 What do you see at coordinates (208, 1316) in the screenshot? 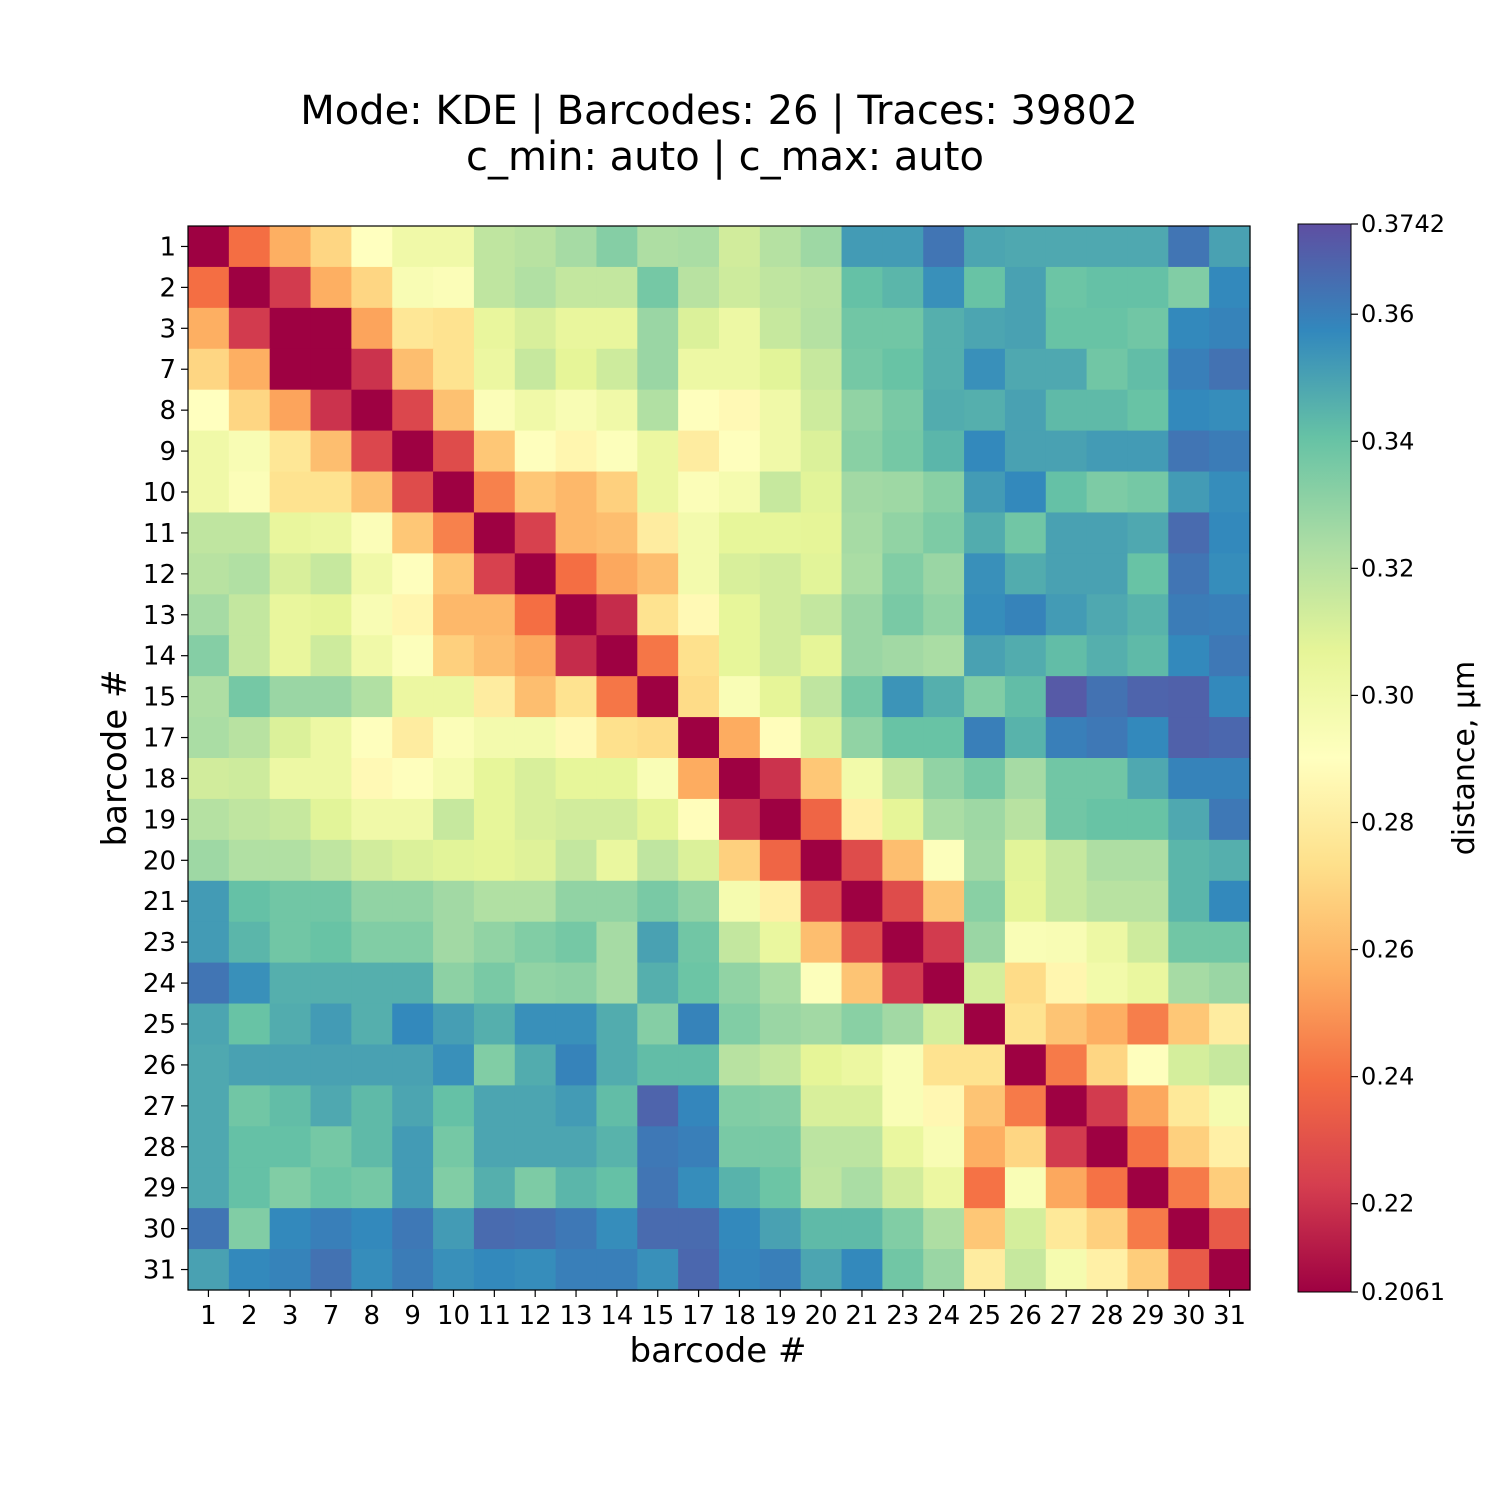
I see `x-tick-label: 1` at bounding box center [208, 1316].